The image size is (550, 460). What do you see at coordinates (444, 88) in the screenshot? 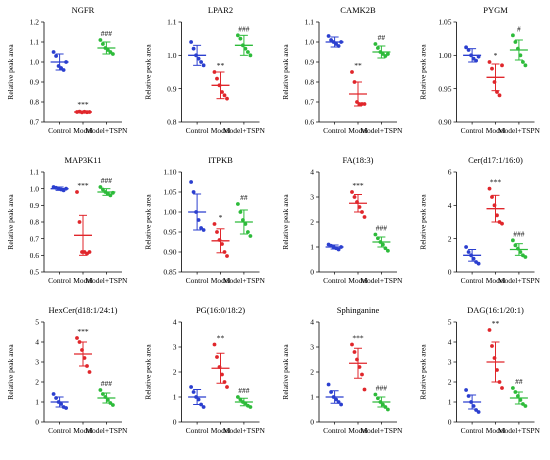
I see `y-tick-label: 0.95` at bounding box center [444, 88].